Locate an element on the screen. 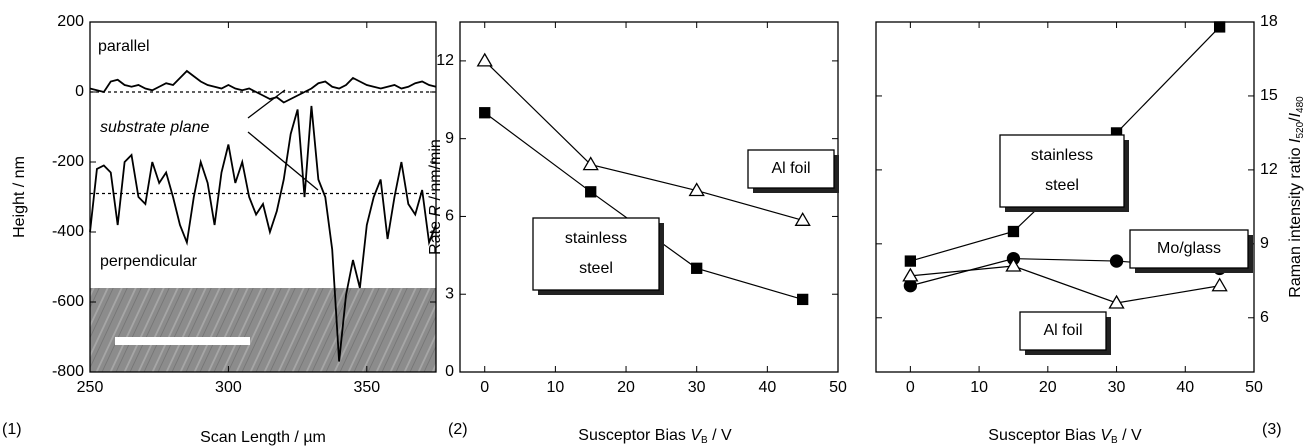  axis-label-part: 480 is located at coordinates (1300, 104).